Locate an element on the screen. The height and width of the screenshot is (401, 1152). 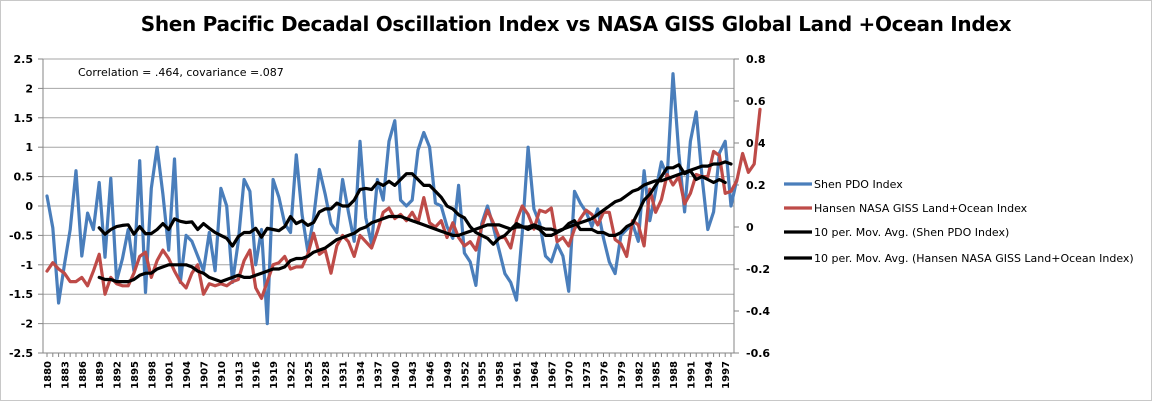
x-tick-label: 1940 is located at coordinates (396, 375).